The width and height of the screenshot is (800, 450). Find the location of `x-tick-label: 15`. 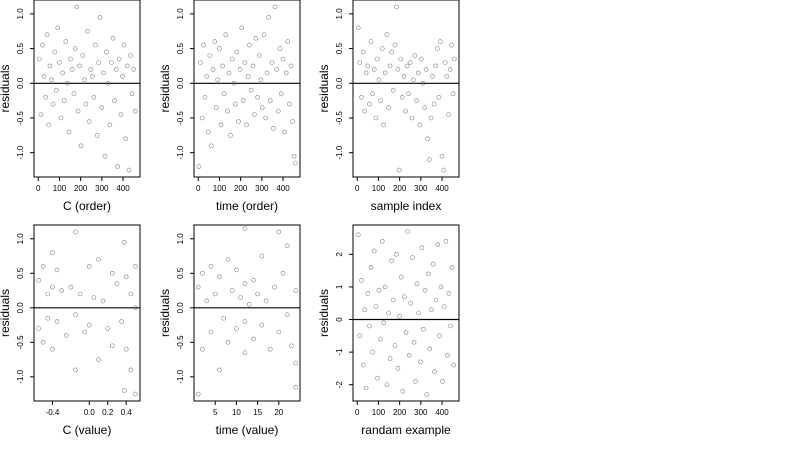

x-tick-label: 15 is located at coordinates (257, 412).